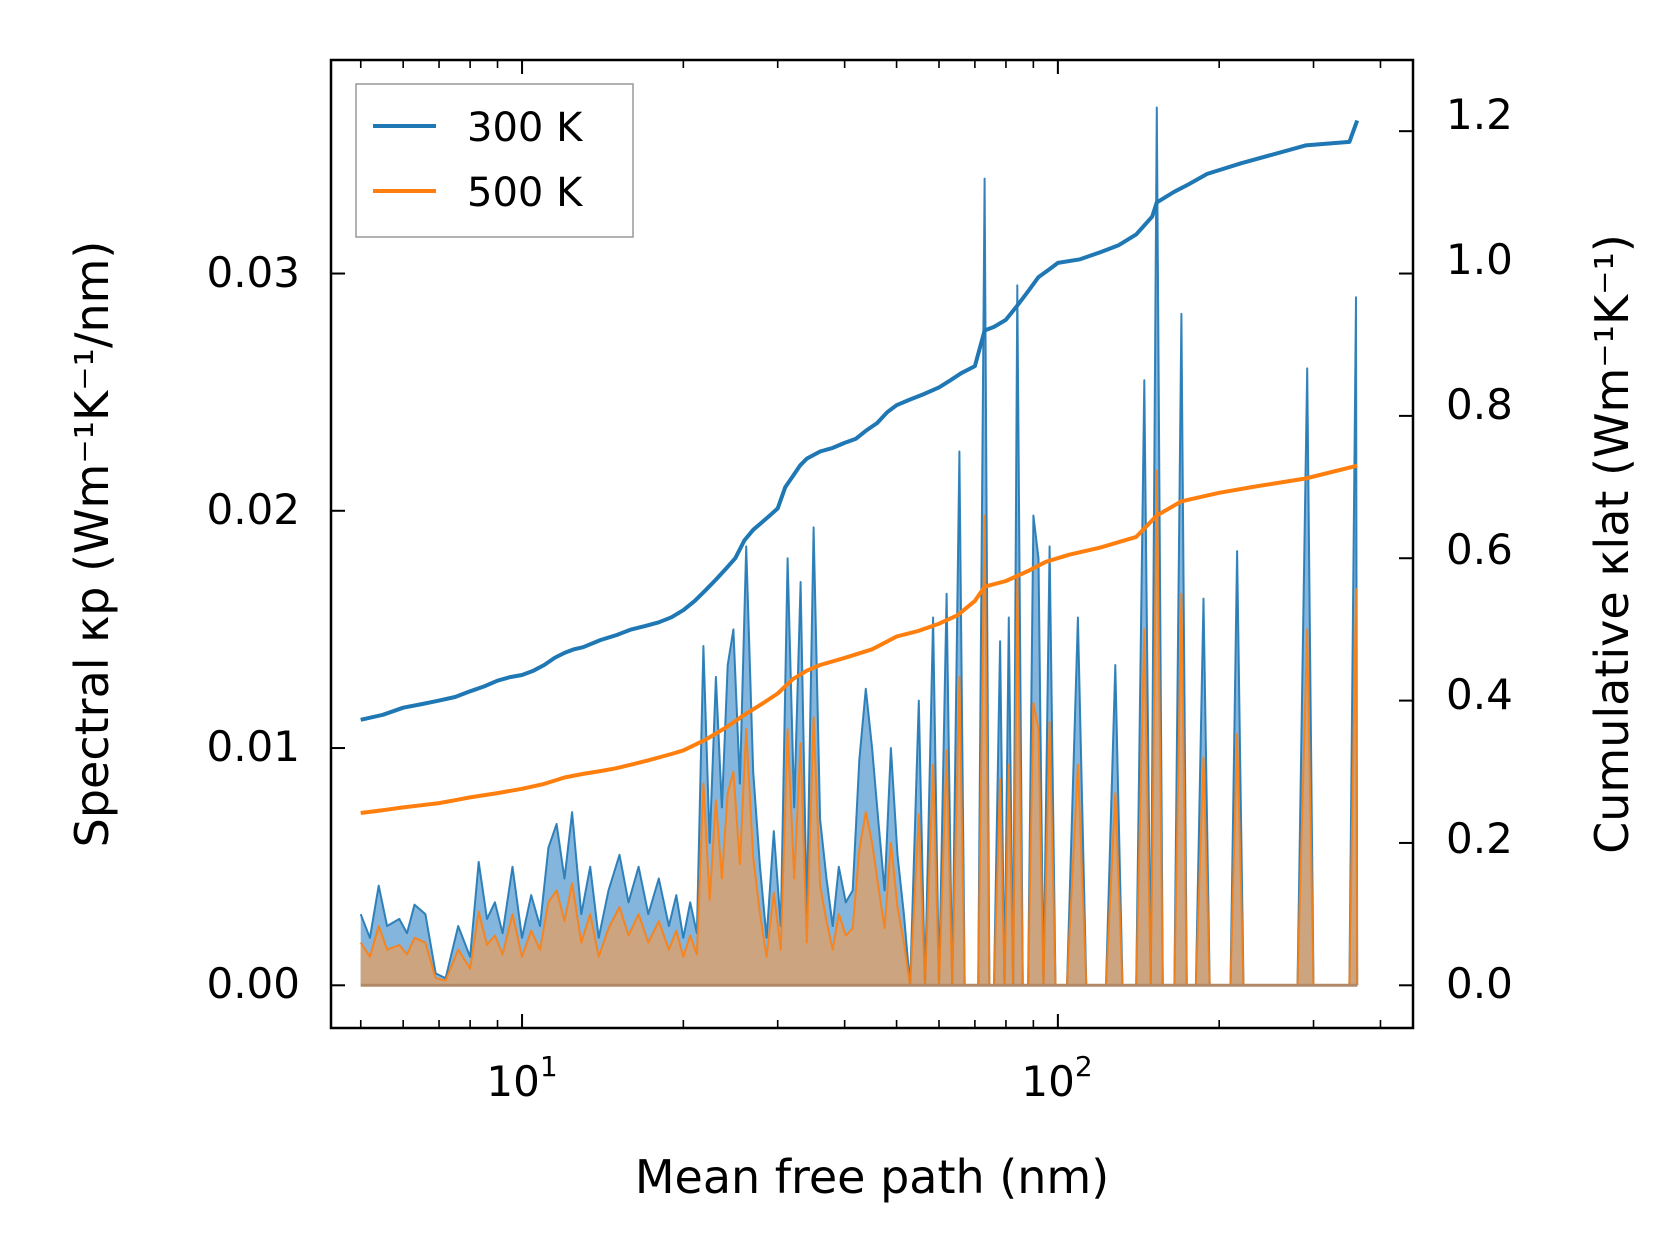  I want to click on x-tick-label-10: 10¹, so click(521, 1078).